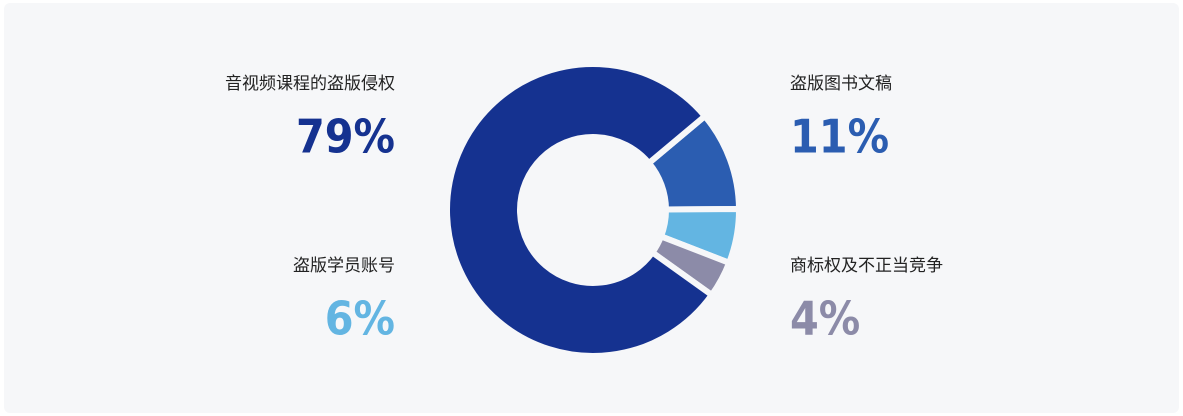 The image size is (1183, 416). Describe the element at coordinates (345, 137) in the screenshot. I see `value-label: 79%` at that location.